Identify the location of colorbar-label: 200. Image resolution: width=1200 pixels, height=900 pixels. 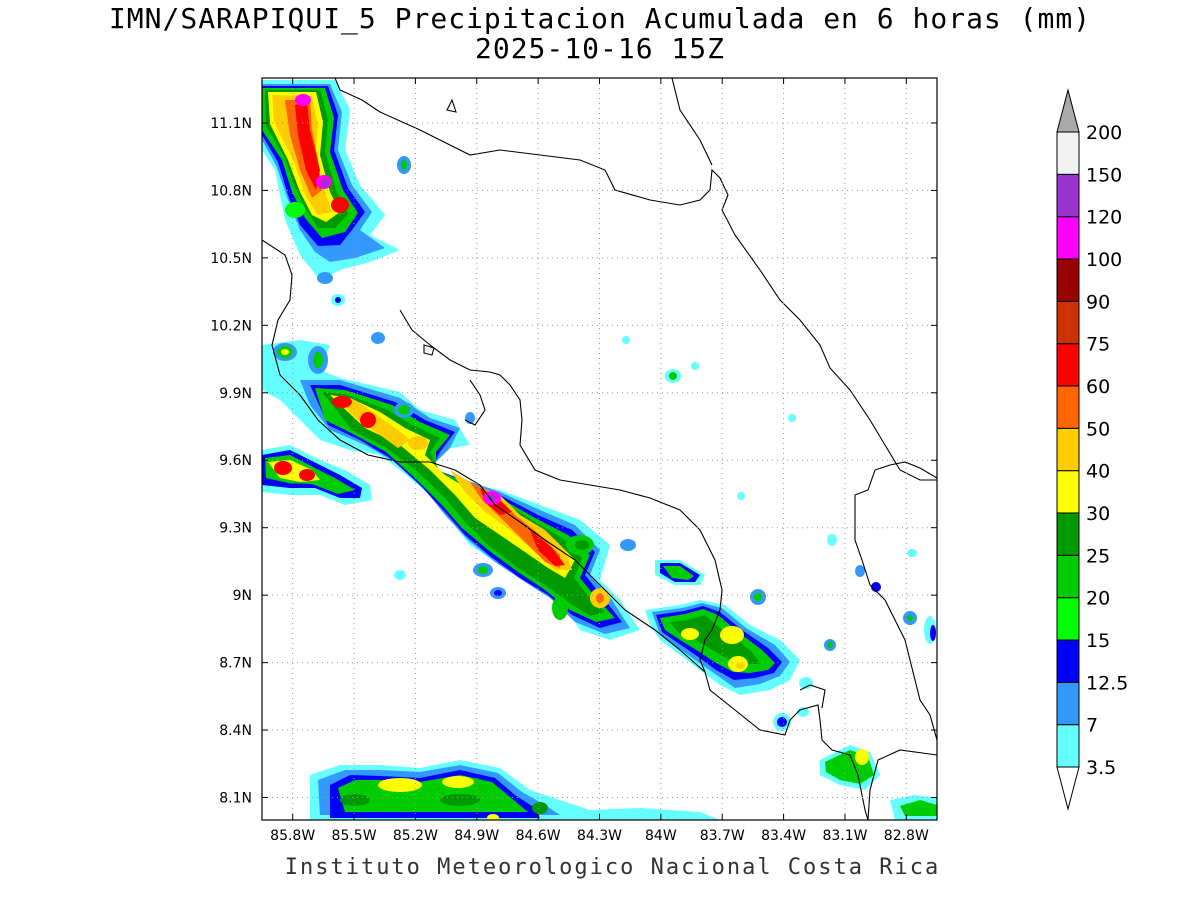
(1104, 133).